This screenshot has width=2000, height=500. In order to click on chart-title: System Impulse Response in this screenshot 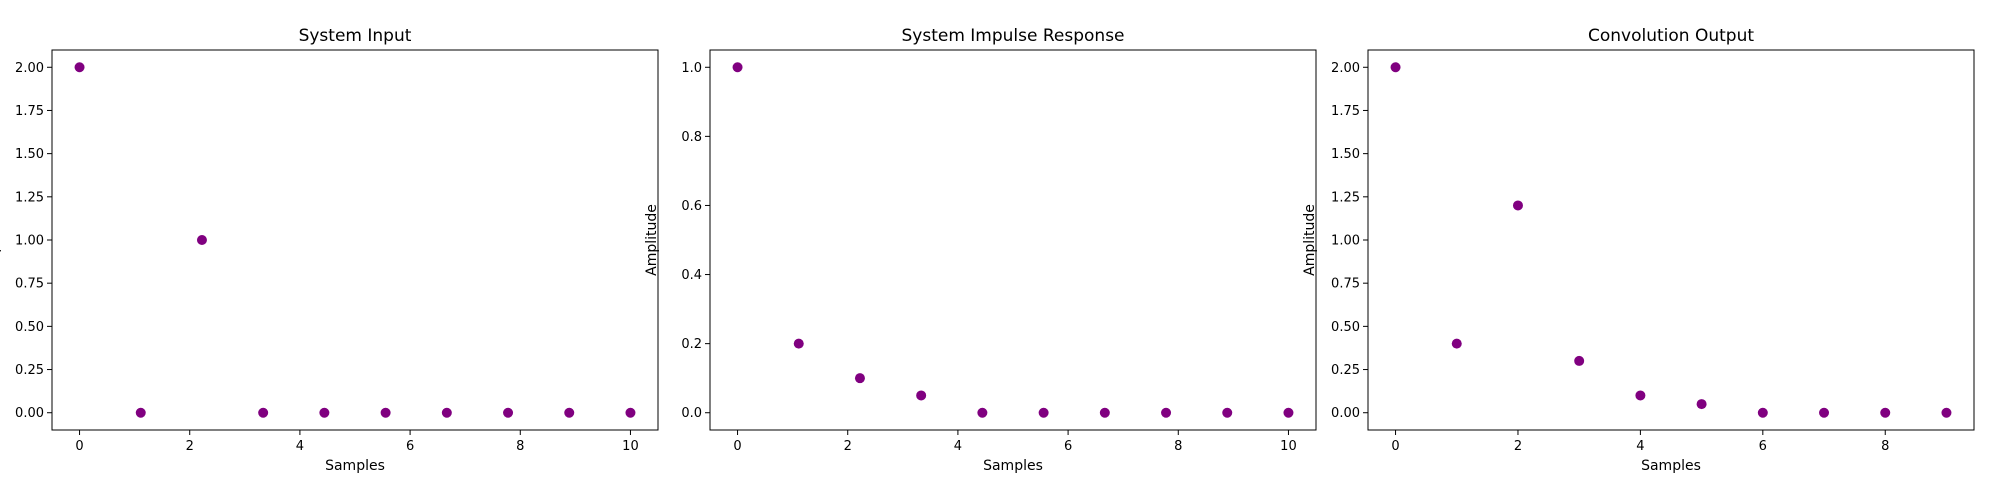, I will do `click(1012, 36)`.